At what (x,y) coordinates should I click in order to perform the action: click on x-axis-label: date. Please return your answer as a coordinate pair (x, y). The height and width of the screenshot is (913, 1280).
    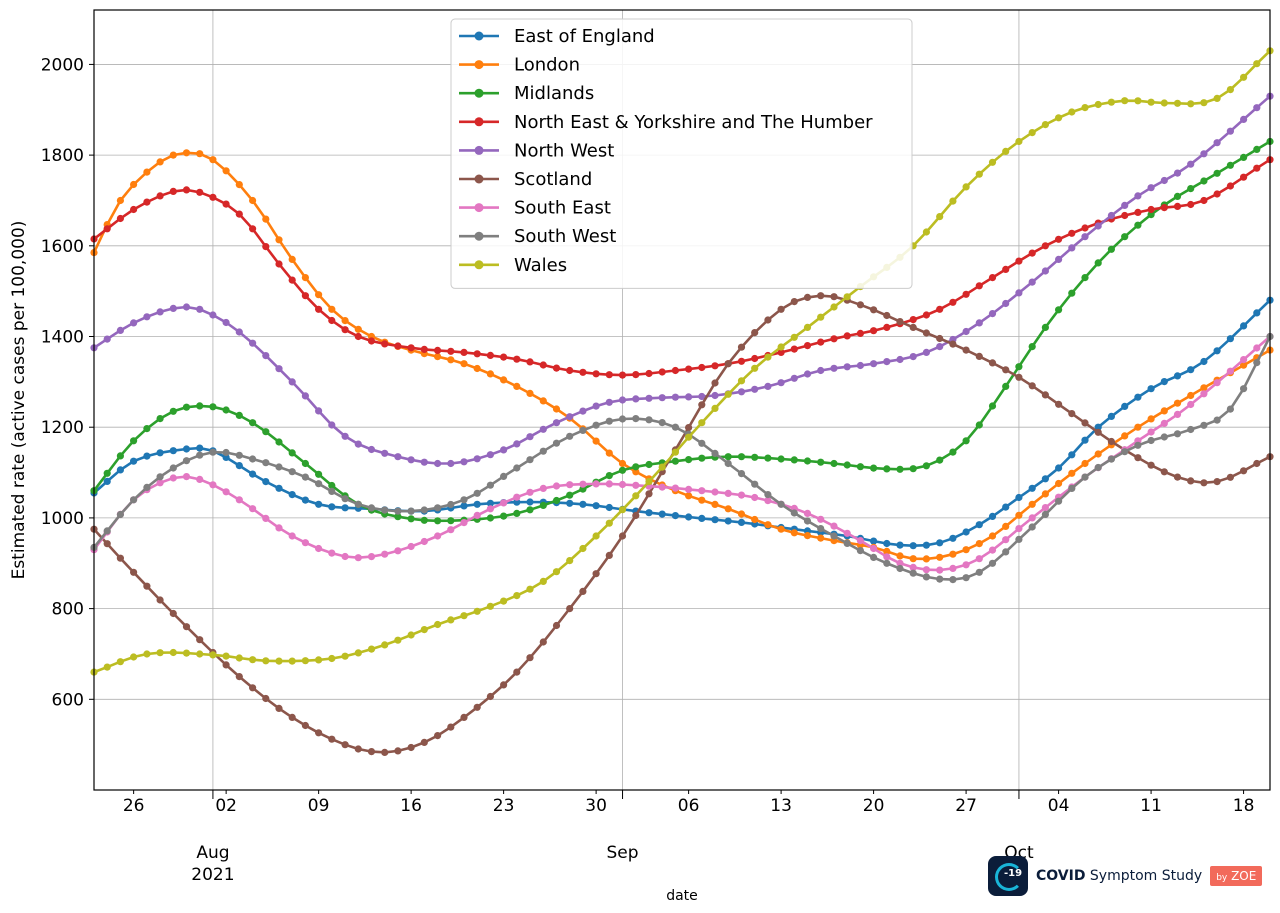
    Looking at the image, I should click on (682, 896).